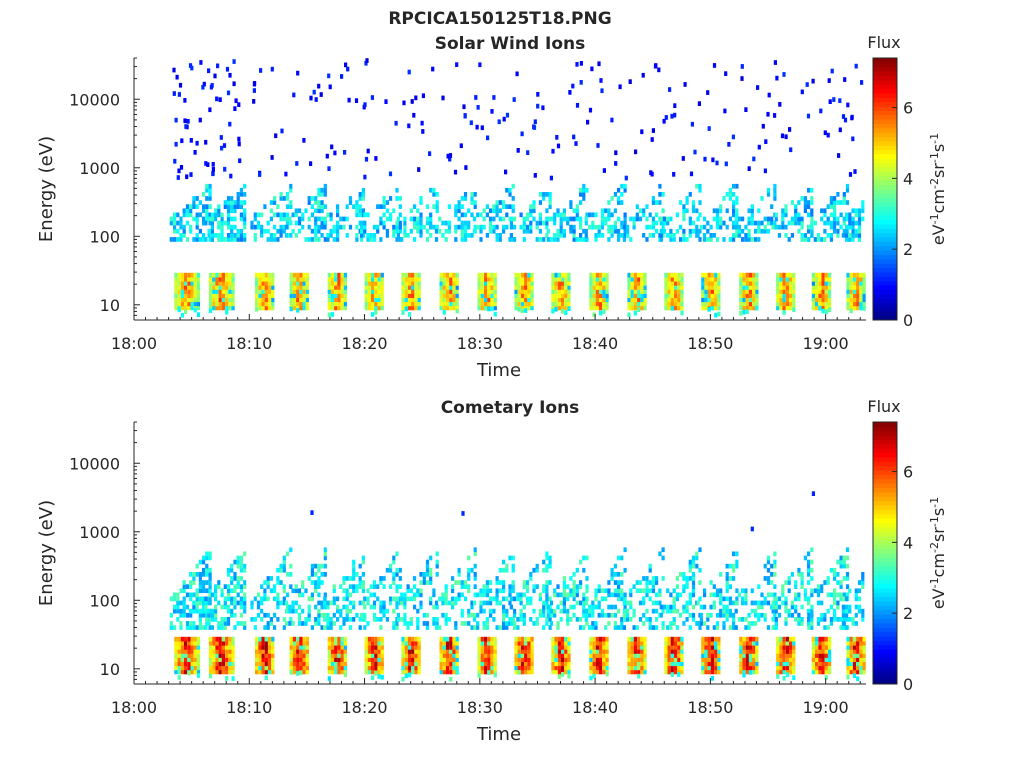  I want to click on y-axis-label: Energy (eV), so click(46, 189).